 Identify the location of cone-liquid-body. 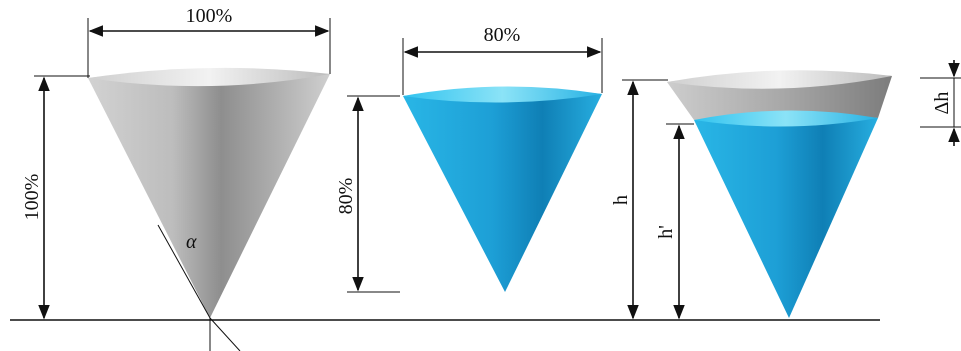
(502, 190).